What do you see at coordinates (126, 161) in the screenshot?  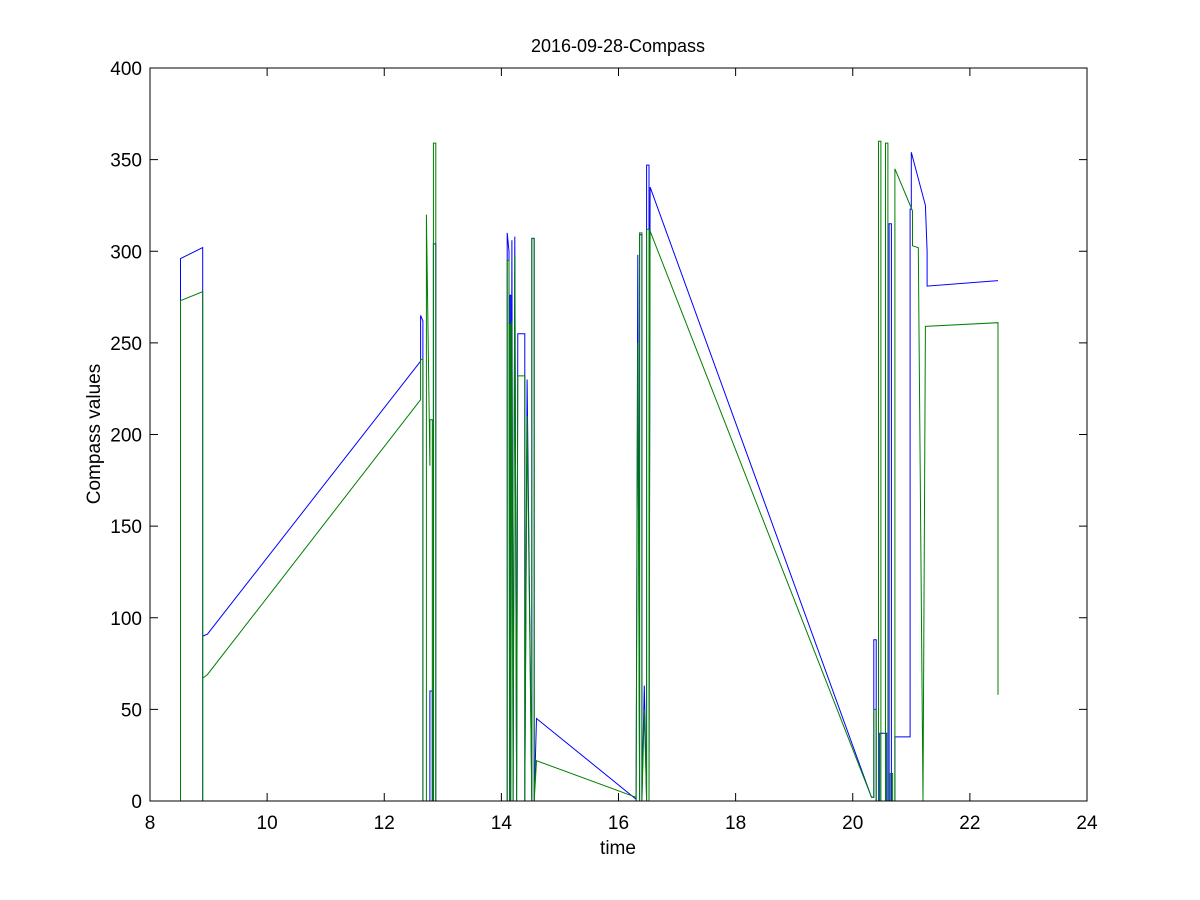 I see `y-tick-label: 350` at bounding box center [126, 161].